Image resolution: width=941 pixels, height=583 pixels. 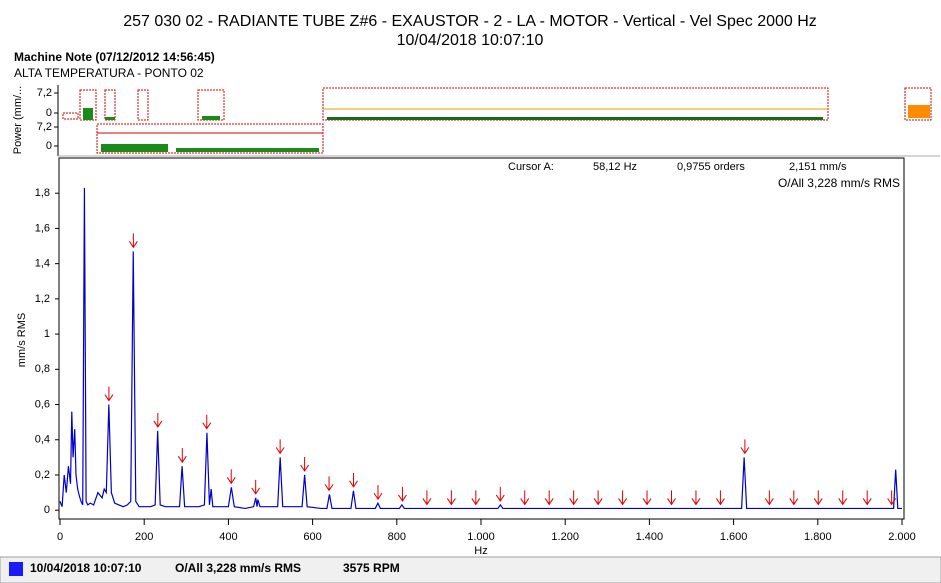 What do you see at coordinates (839, 183) in the screenshot?
I see `cursor-overall: O/All 3,228 mm/s RMS` at bounding box center [839, 183].